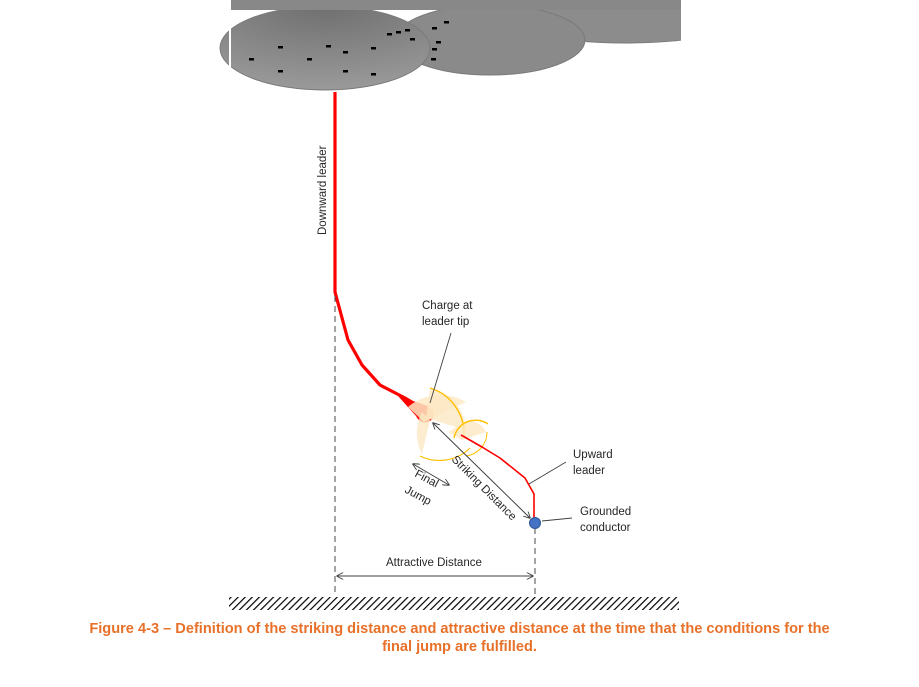 This screenshot has width=919, height=687. I want to click on ground-hatch, so click(454, 603).